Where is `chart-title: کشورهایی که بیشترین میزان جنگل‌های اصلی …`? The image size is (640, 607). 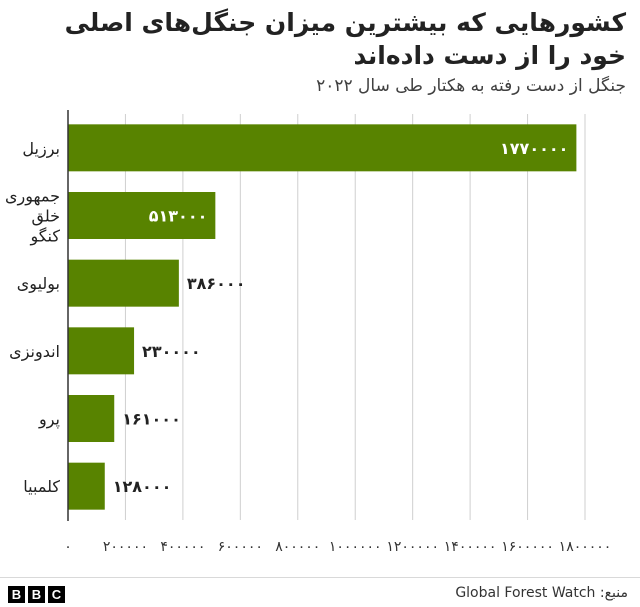
chart-title: کشورهایی که بیشترین میزان جنگل‌های اصلی … is located at coordinates (345, 39).